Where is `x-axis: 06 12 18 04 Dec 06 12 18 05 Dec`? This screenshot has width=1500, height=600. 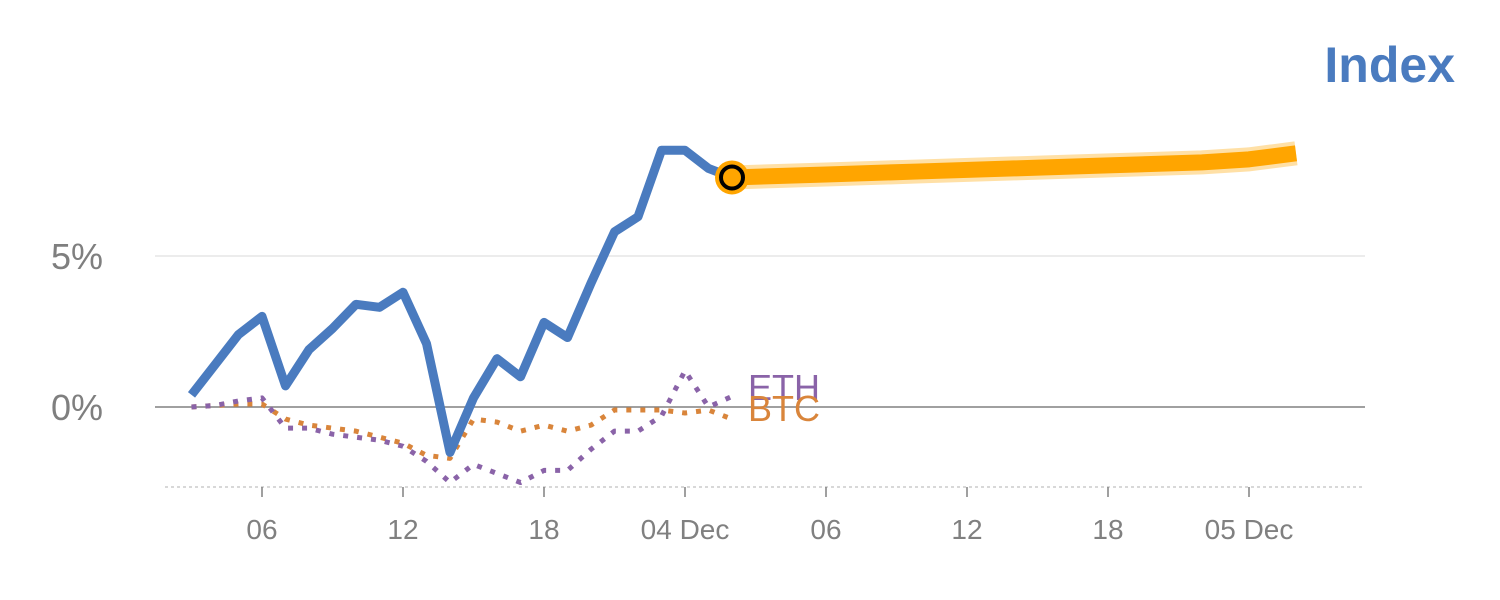 x-axis: 06 12 18 04 Dec 06 12 18 05 Dec is located at coordinates (765, 515).